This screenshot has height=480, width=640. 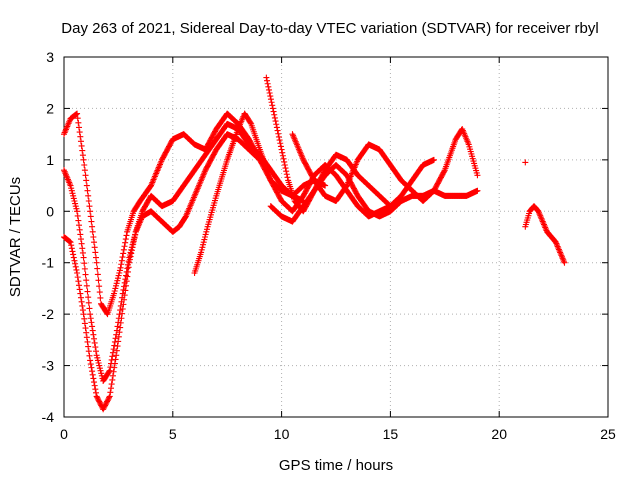 What do you see at coordinates (64, 434) in the screenshot?
I see `x-tick-label: 0` at bounding box center [64, 434].